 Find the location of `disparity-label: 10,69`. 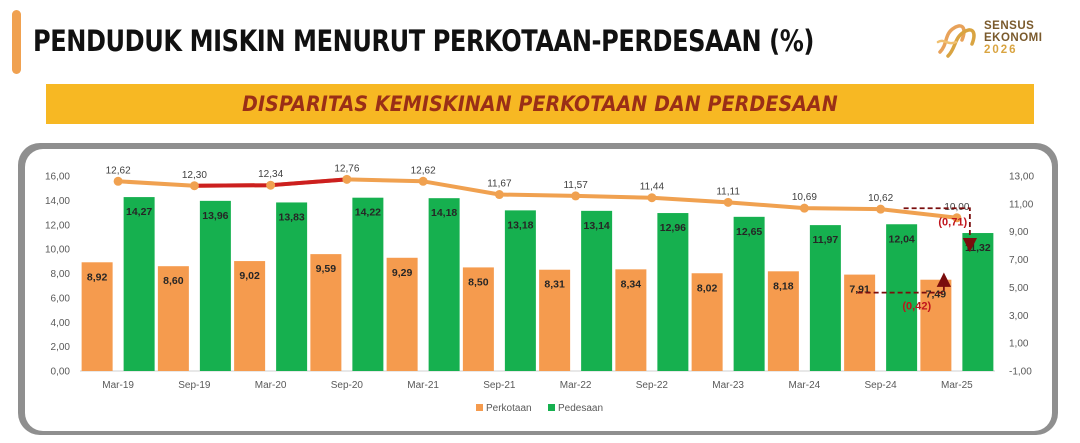

disparity-label: 10,69 is located at coordinates (804, 197).